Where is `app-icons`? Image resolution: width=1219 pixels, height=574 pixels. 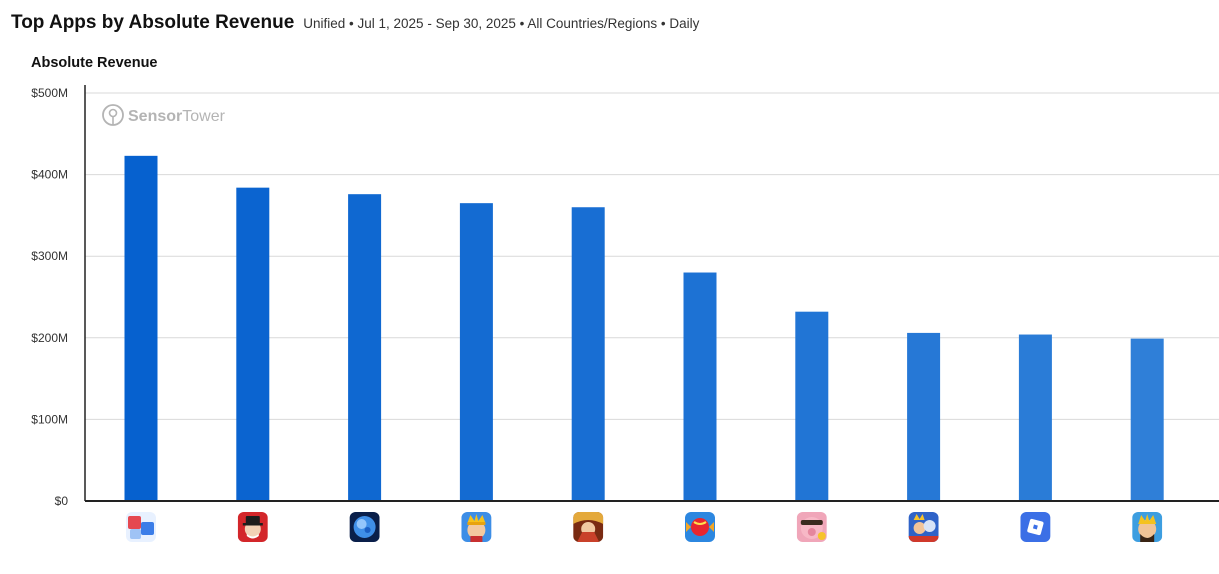 app-icons is located at coordinates (644, 527).